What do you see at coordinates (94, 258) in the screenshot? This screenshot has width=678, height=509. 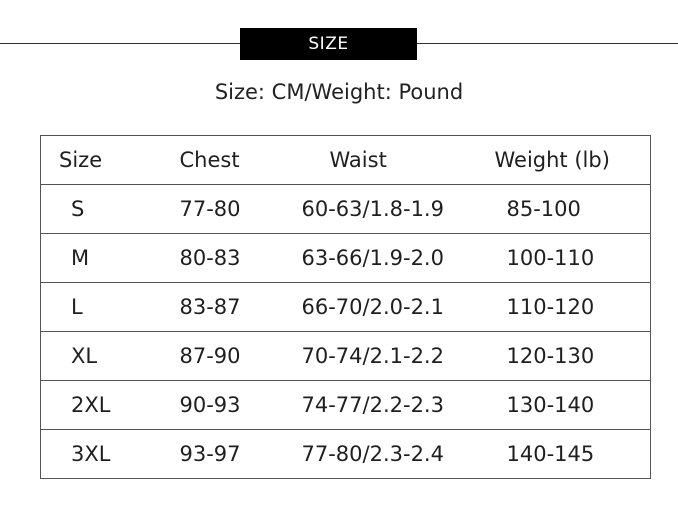 I see `cell-size: M` at bounding box center [94, 258].